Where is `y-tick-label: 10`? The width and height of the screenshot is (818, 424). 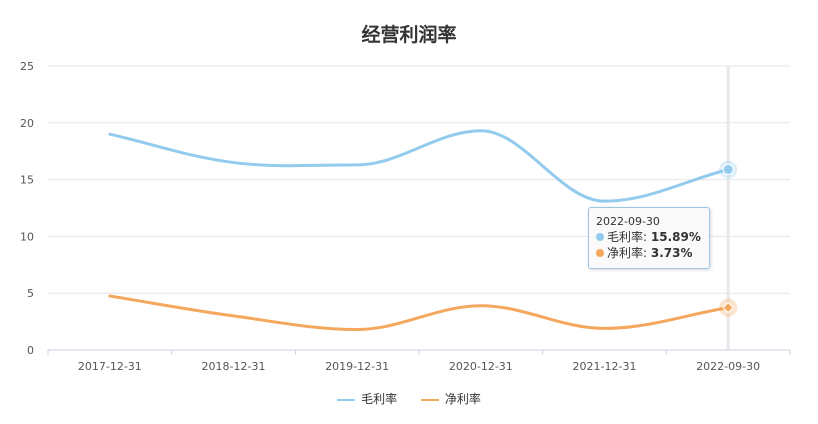
y-tick-label: 10 is located at coordinates (27, 236).